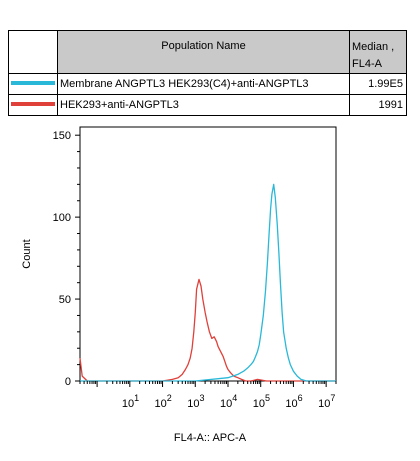 This screenshot has height=461, width=420. Describe the element at coordinates (62, 218) in the screenshot. I see `y-tick-label: 100` at that location.